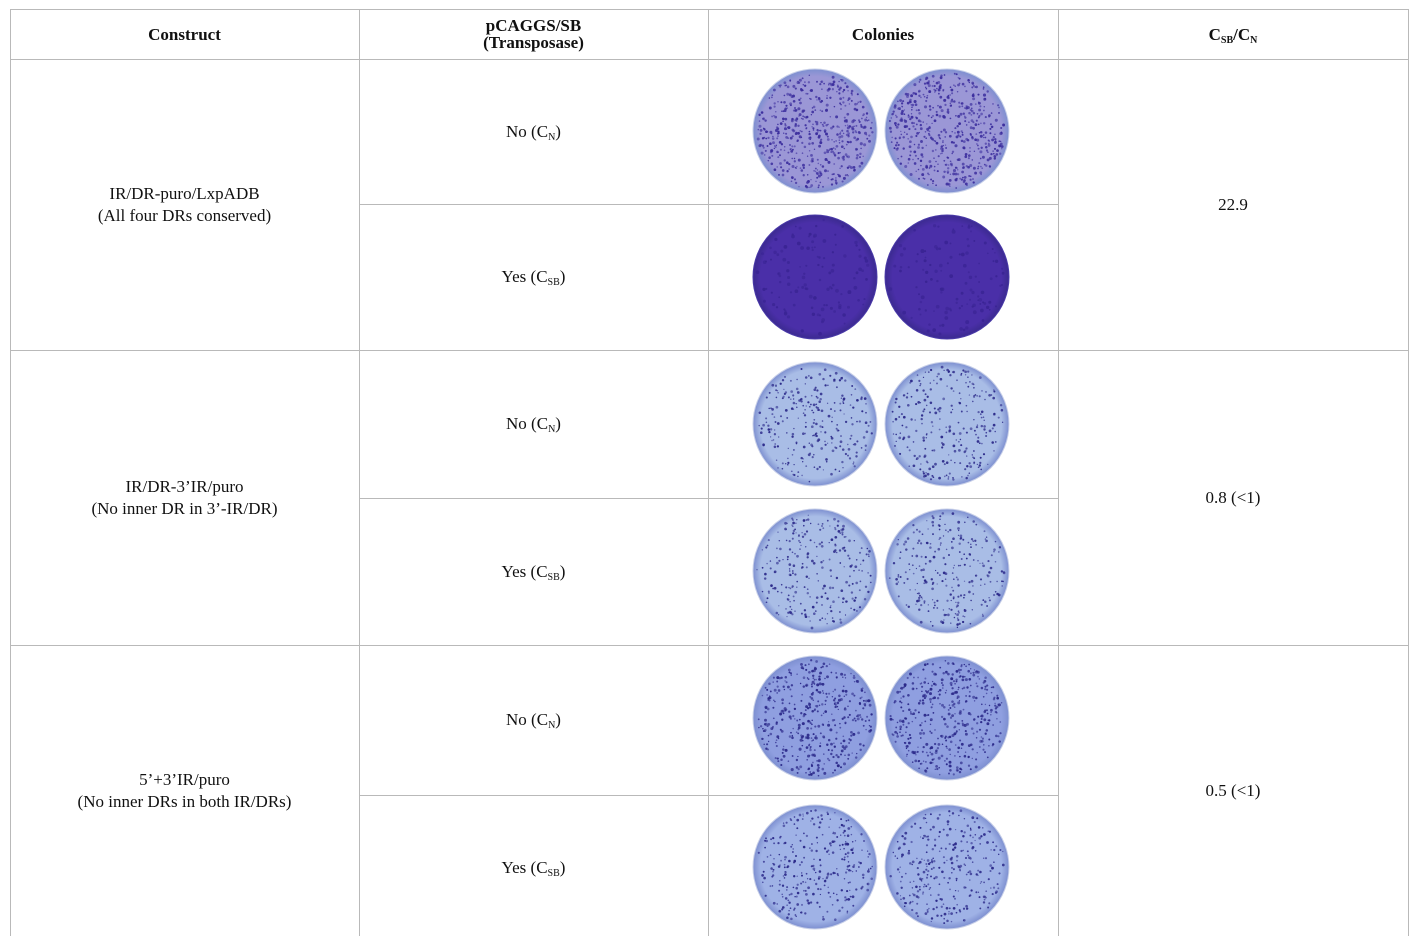 The image size is (1414, 941). I want to click on ratio-value: 22.9, so click(1233, 204).